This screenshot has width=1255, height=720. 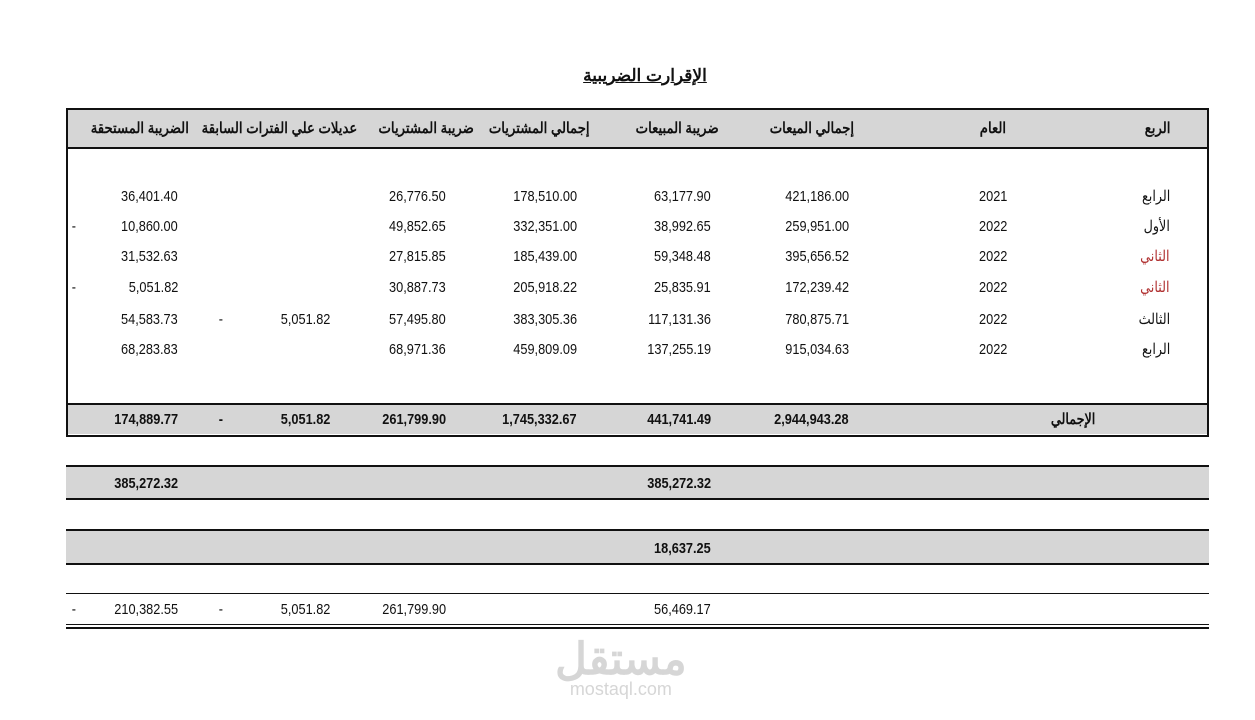 I want to click on totals-band, so click(x=637, y=419).